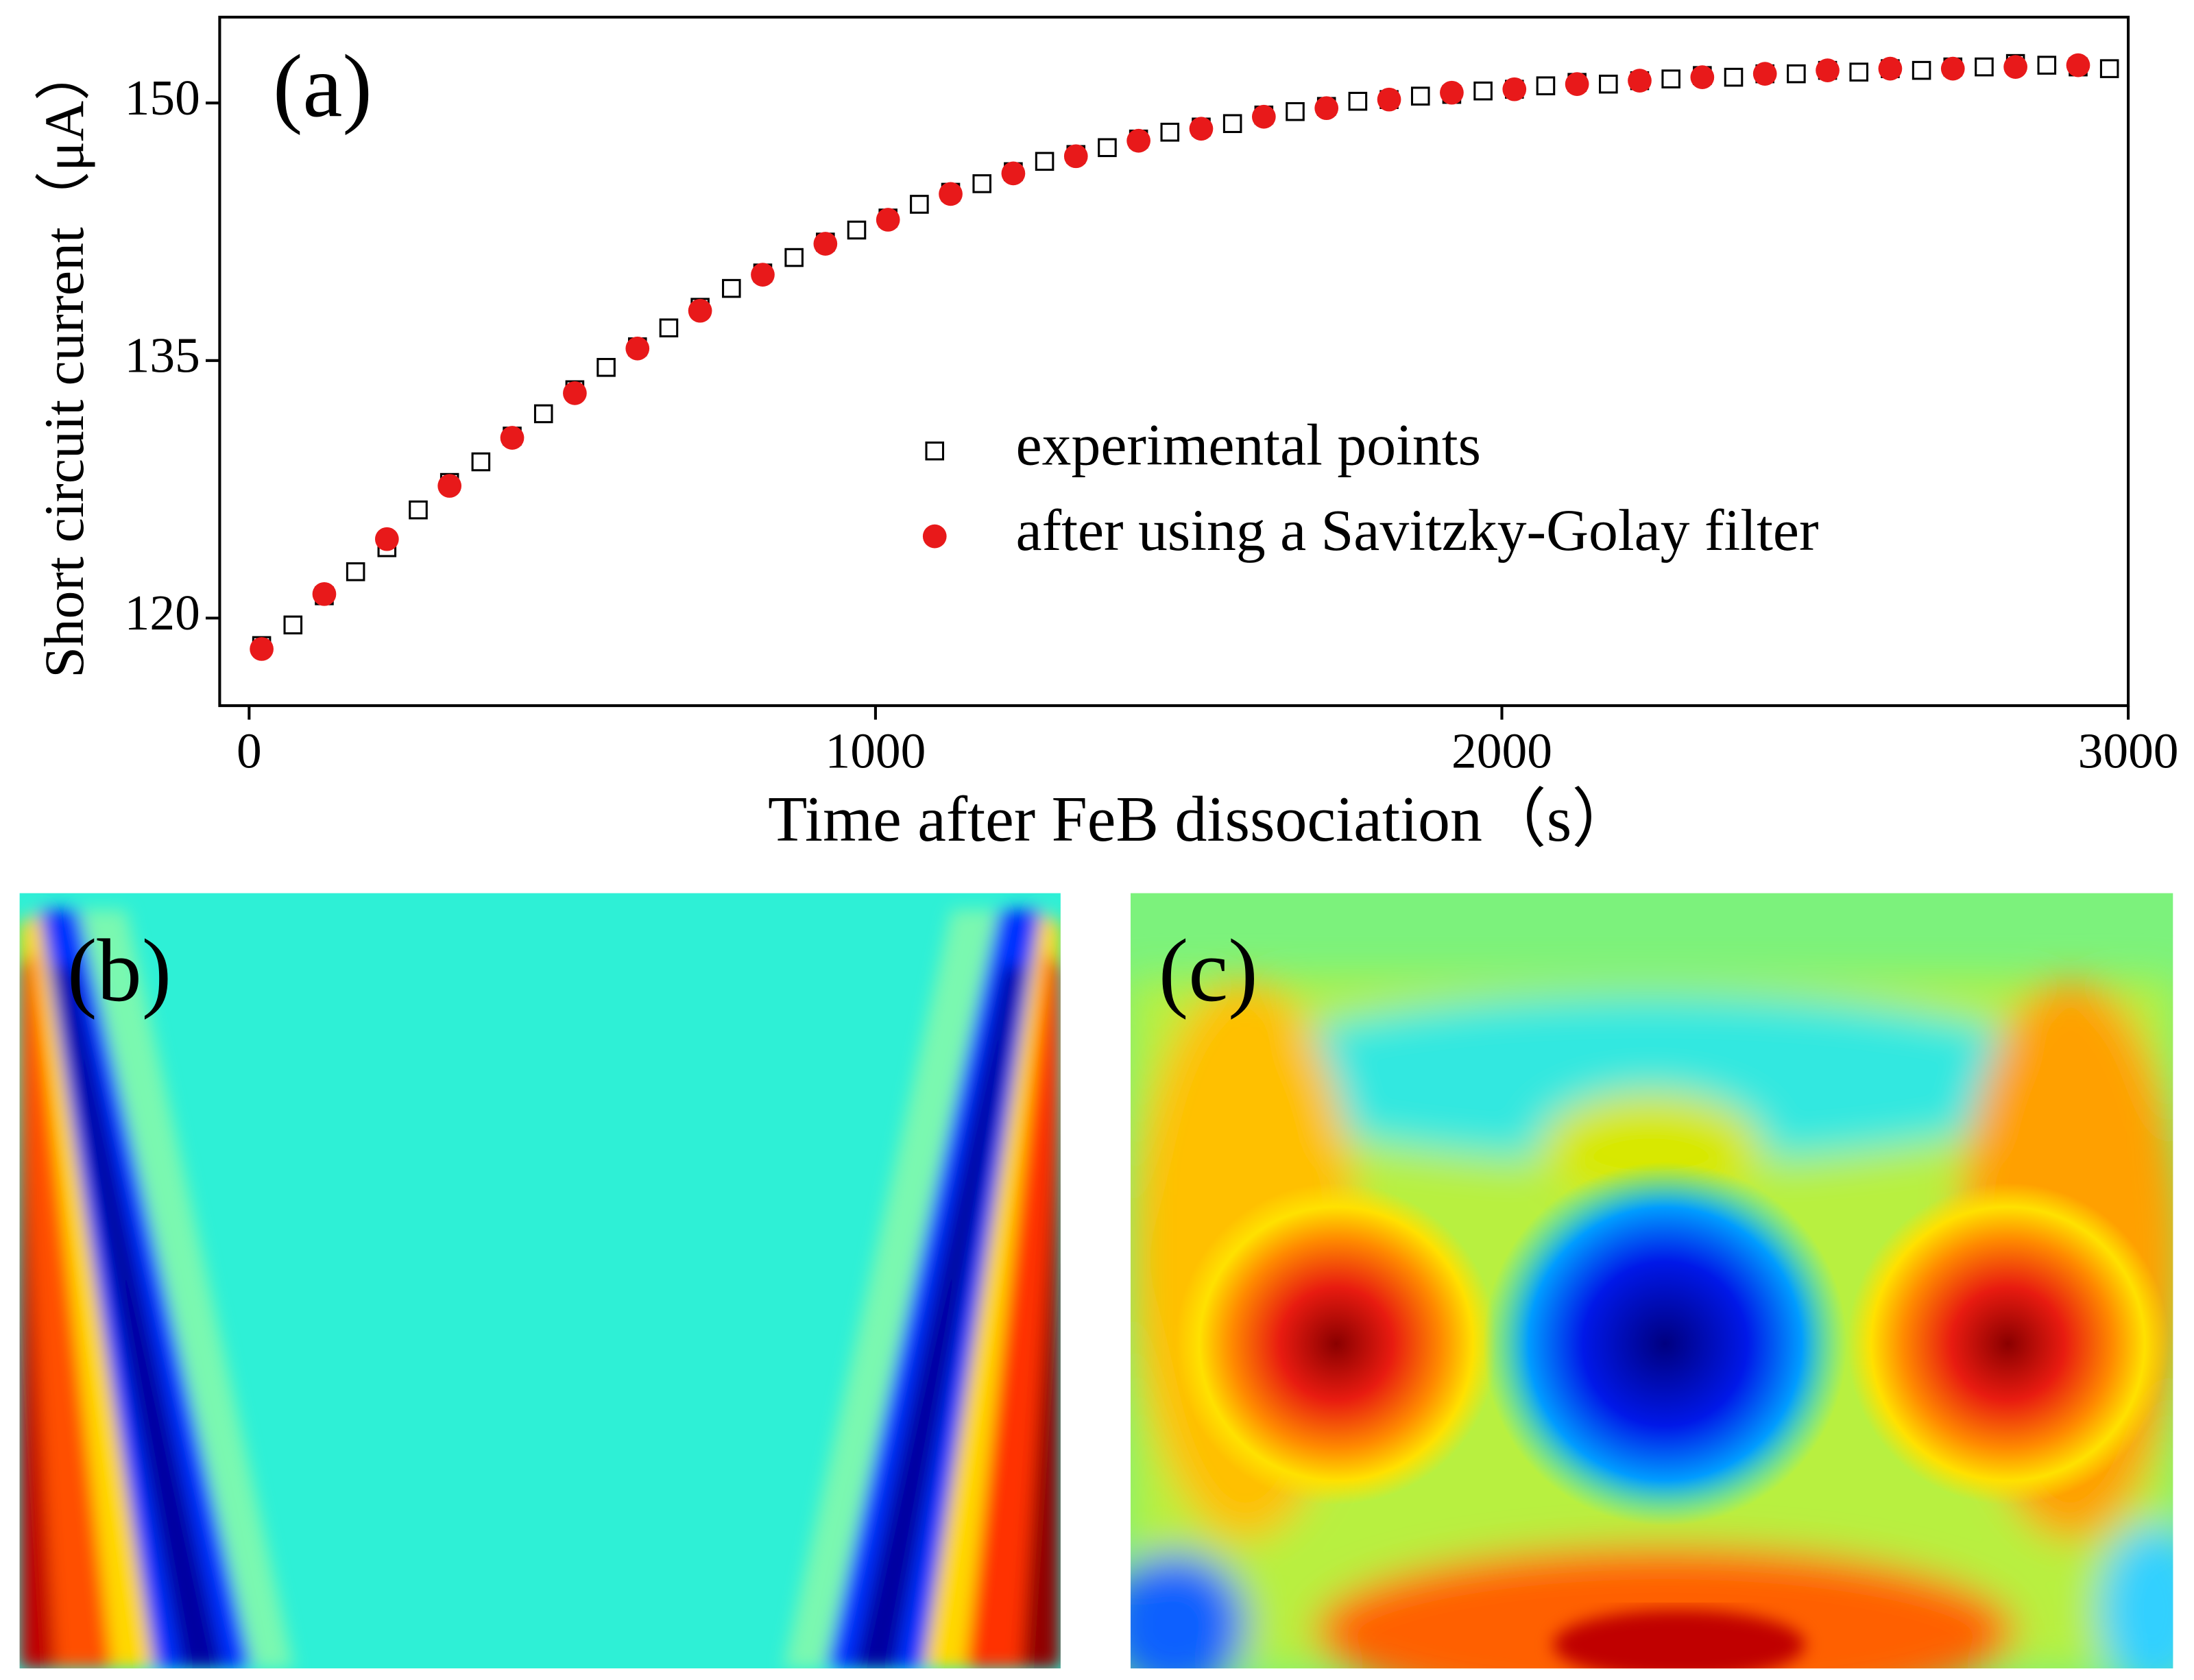  I want to click on x-tick-label: 2000, so click(1501, 750).